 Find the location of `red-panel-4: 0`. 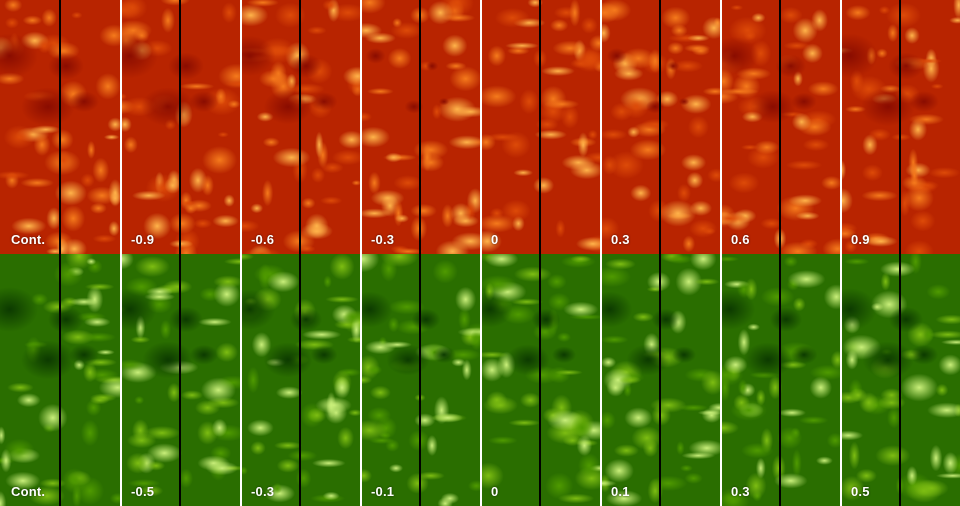

red-panel-4: 0 is located at coordinates (540, 127).